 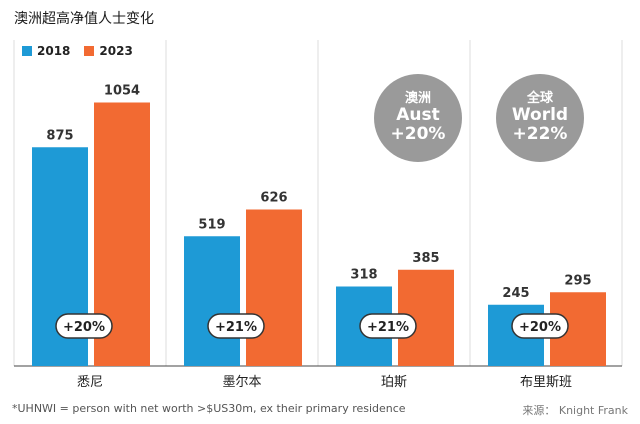 I want to click on data-label-2023: 385, so click(x=425, y=258).